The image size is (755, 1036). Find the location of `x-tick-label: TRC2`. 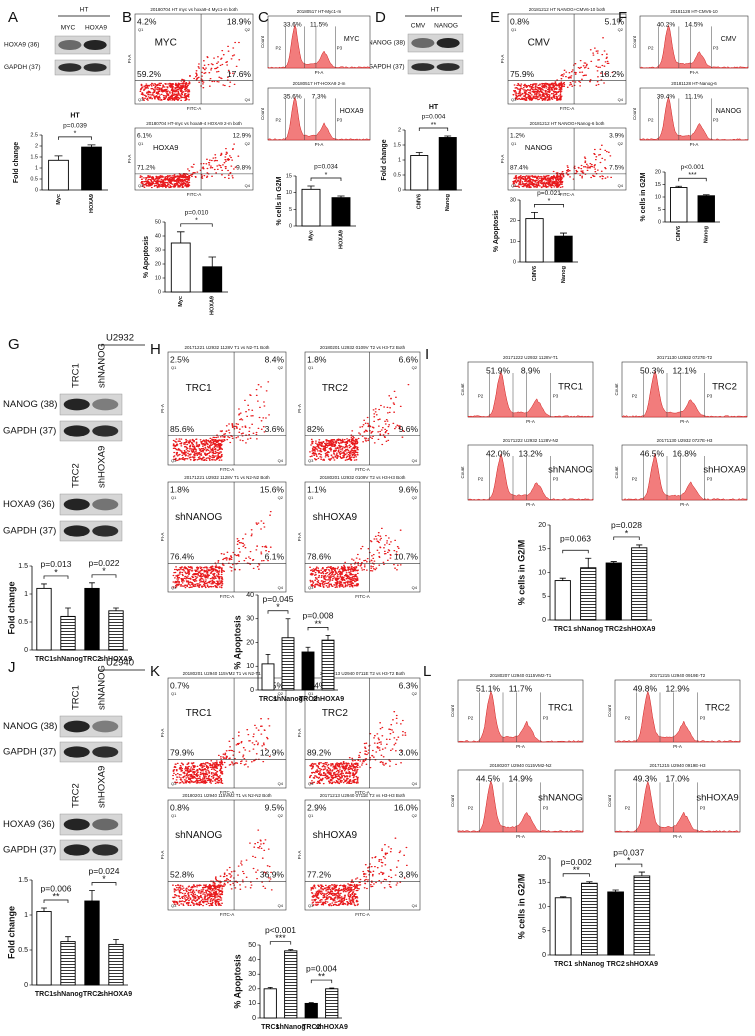

x-tick-label: TRC2 is located at coordinates (308, 699).